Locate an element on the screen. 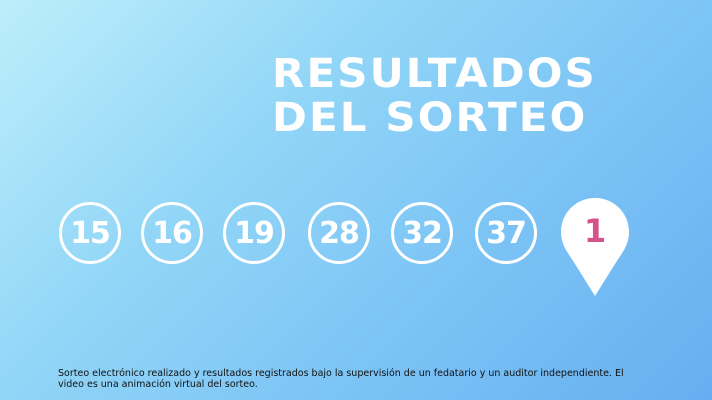 Image resolution: width=712 pixels, height=400 pixels. ball-number: 16 is located at coordinates (172, 233).